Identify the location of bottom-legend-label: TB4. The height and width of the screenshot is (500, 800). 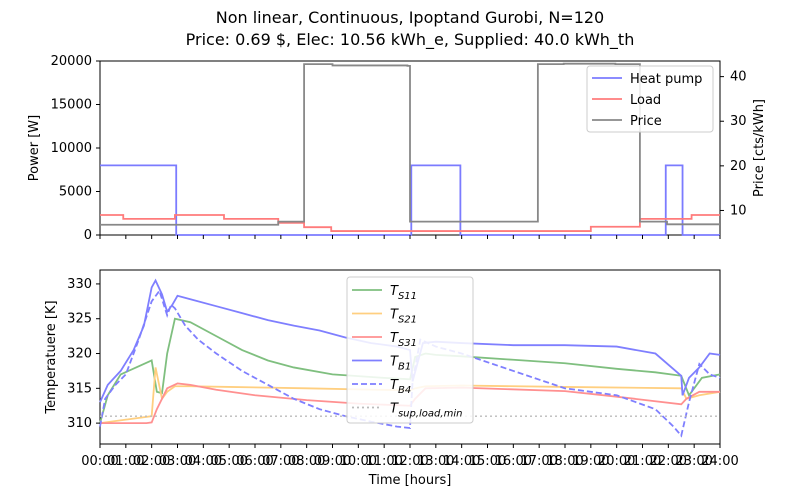
(400, 387).